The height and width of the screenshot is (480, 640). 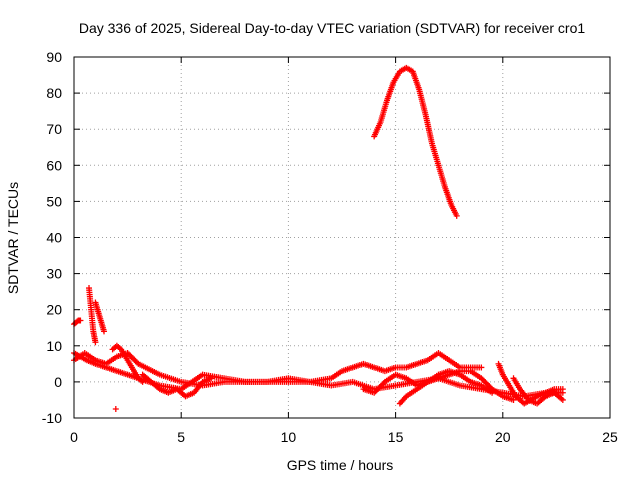 I want to click on y-tick-label: 70, so click(x=54, y=129).